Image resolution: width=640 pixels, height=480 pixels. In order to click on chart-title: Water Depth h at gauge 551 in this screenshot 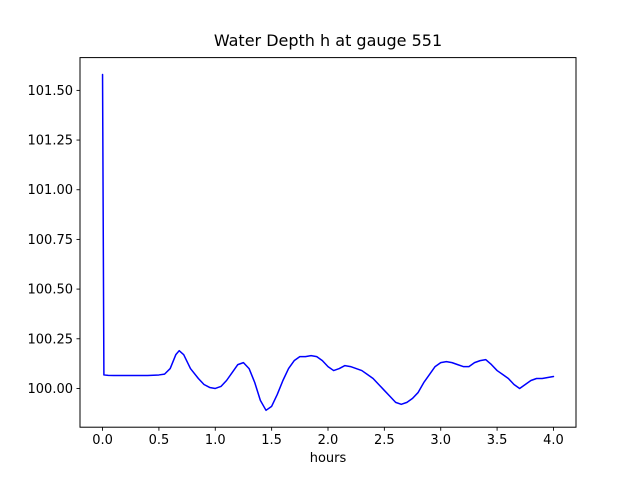, I will do `click(328, 40)`.